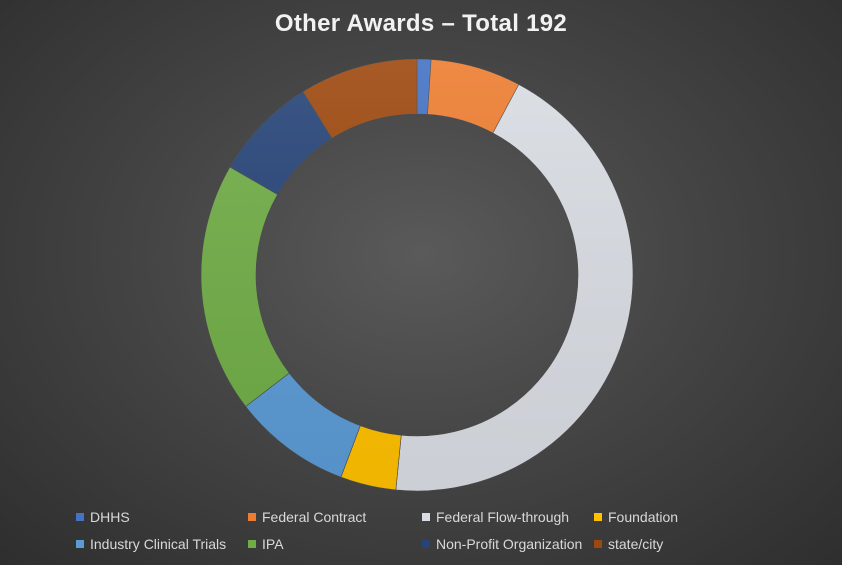 The width and height of the screenshot is (842, 565). What do you see at coordinates (158, 543) in the screenshot?
I see `legend-label: Industry Clinical Trials` at bounding box center [158, 543].